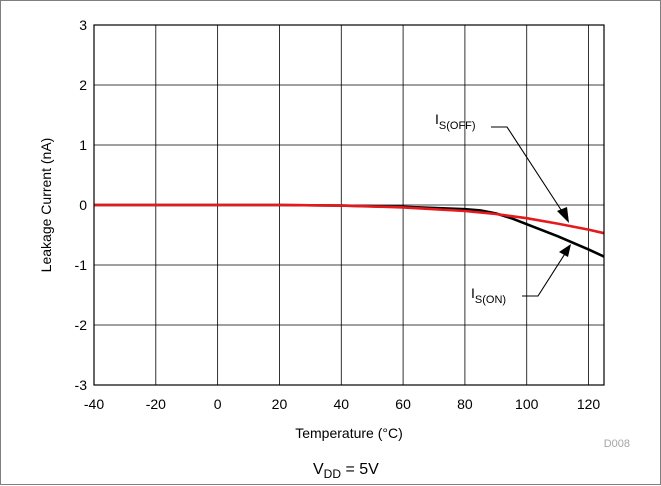 Image resolution: width=661 pixels, height=486 pixels. I want to click on y-tick-label: 3, so click(83, 25).